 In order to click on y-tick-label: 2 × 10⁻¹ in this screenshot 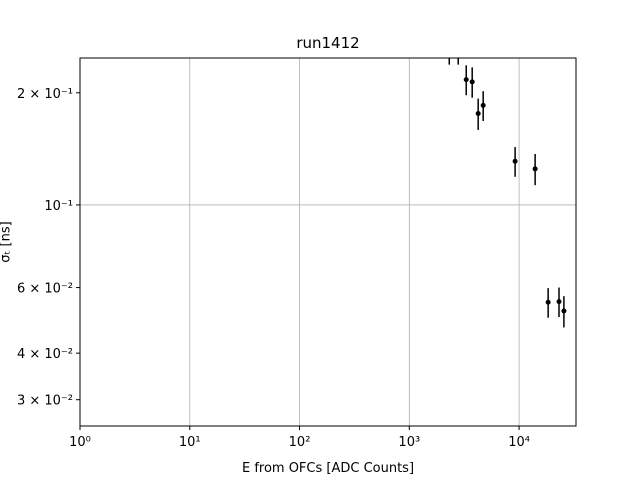, I will do `click(45, 94)`.